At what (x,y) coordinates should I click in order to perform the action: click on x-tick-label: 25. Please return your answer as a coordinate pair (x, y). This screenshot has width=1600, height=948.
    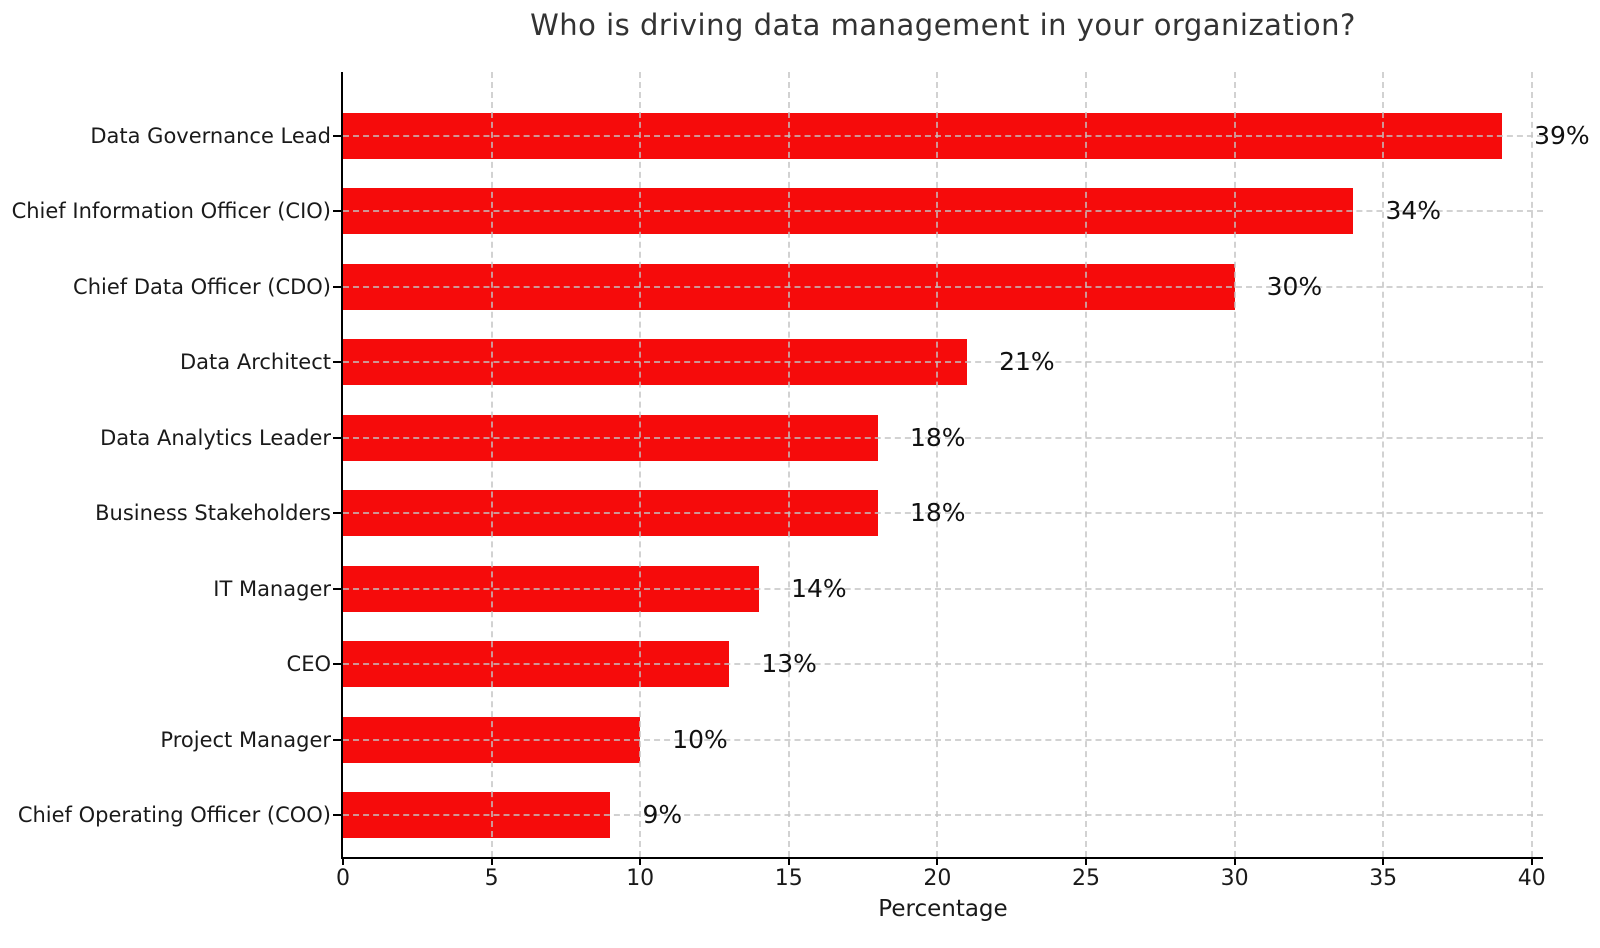
    Looking at the image, I should click on (1086, 878).